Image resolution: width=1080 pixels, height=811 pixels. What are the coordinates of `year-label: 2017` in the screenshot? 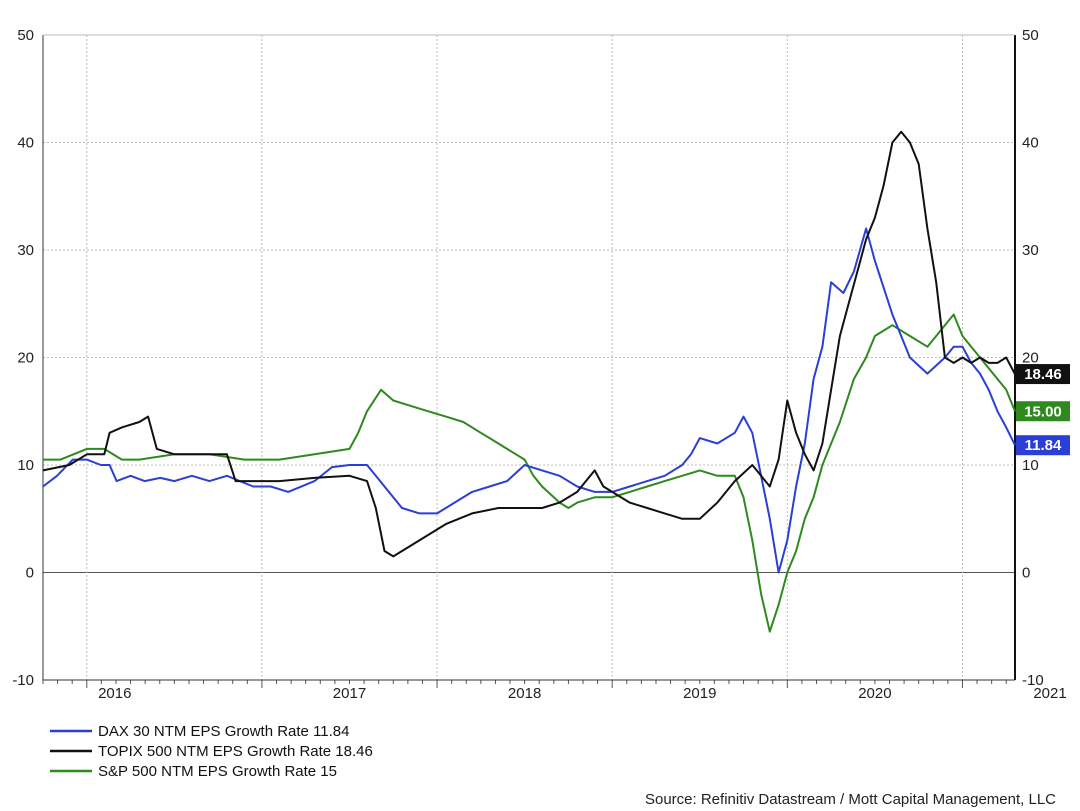 It's located at (349, 693).